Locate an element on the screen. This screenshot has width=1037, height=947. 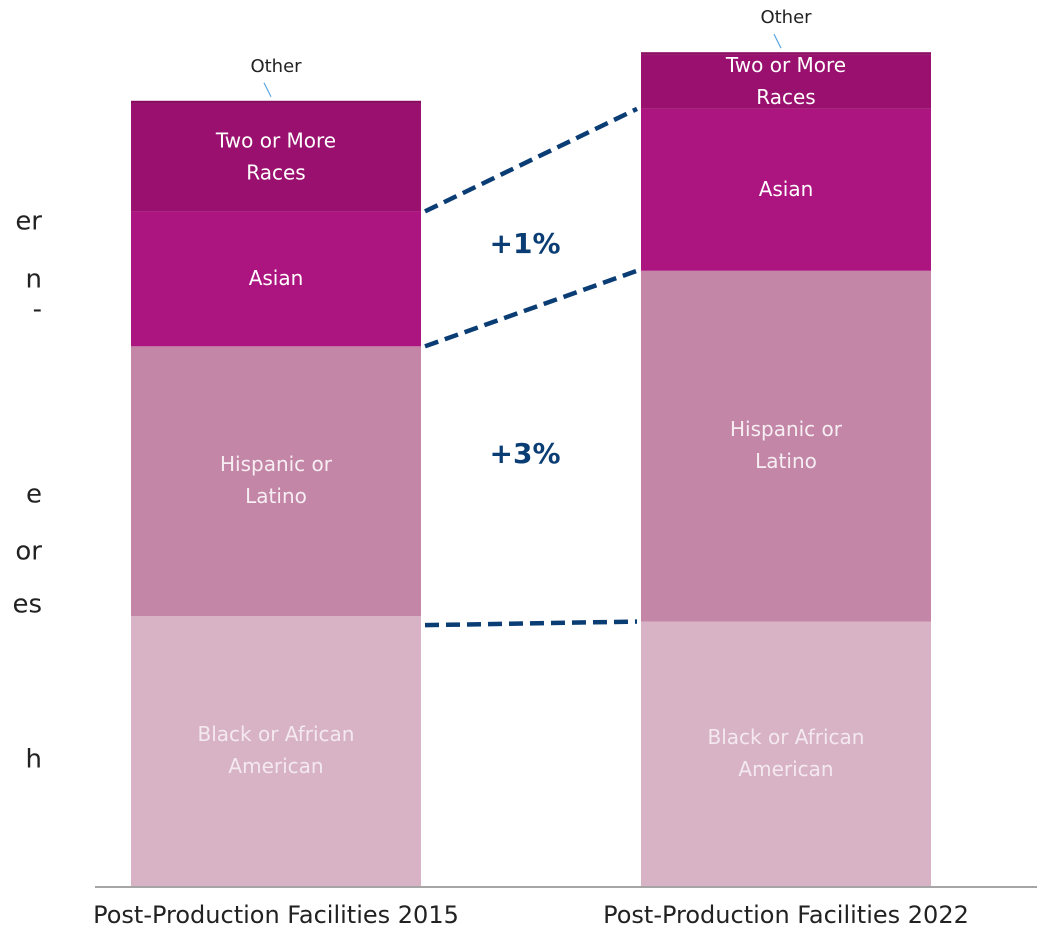
annotation: +3% is located at coordinates (525, 453).